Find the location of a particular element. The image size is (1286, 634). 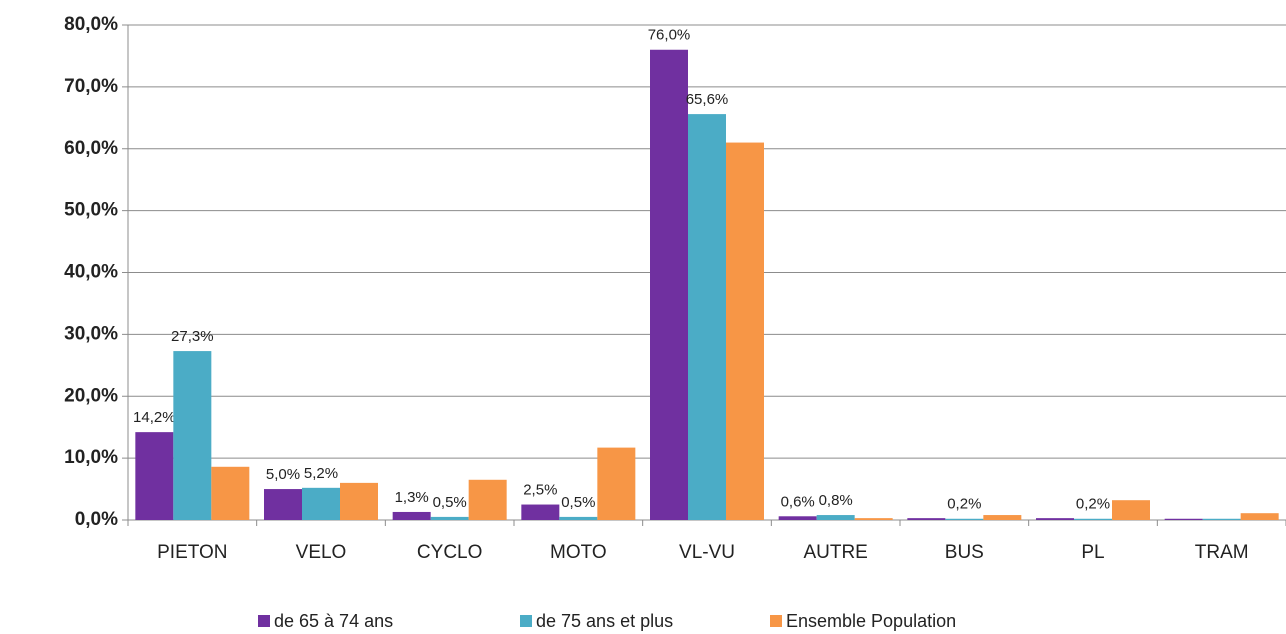

y-tick-label: 30,0% is located at coordinates (91, 333).